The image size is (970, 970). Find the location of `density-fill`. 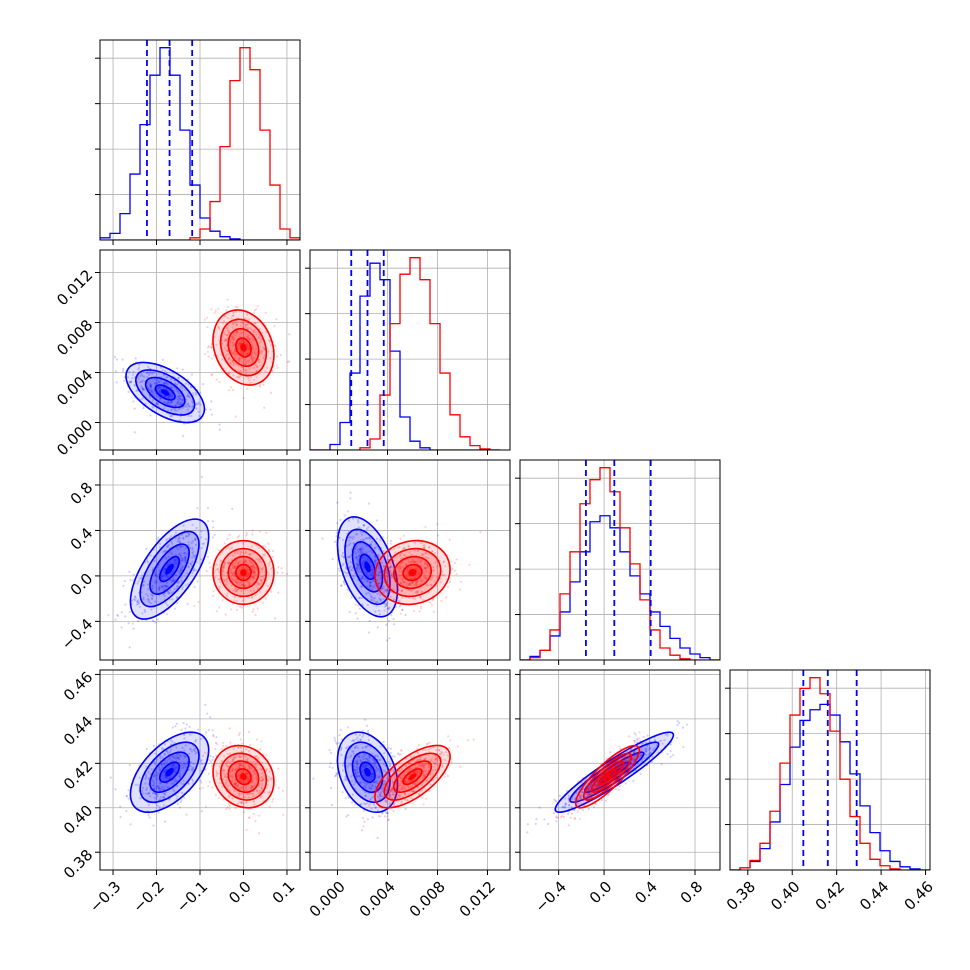

density-fill is located at coordinates (165, 392).